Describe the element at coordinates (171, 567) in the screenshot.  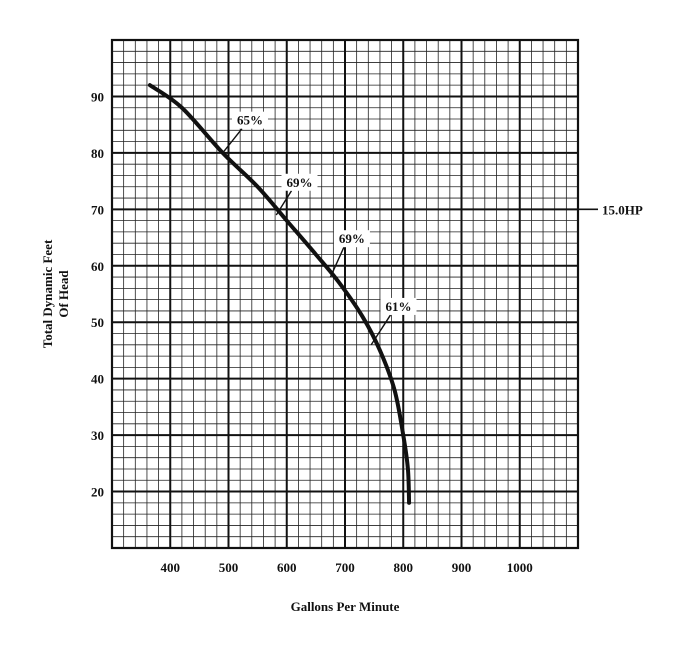
I see `x-tick-label: 400` at that location.